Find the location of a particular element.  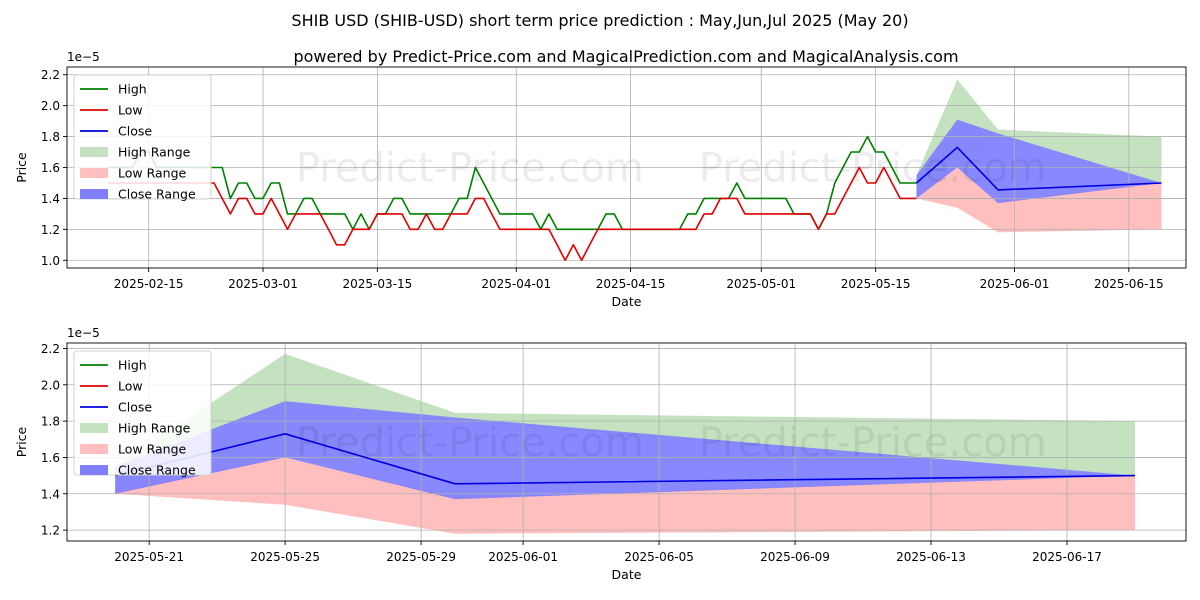

x-tick-label: 2025-06-17 is located at coordinates (1067, 557).